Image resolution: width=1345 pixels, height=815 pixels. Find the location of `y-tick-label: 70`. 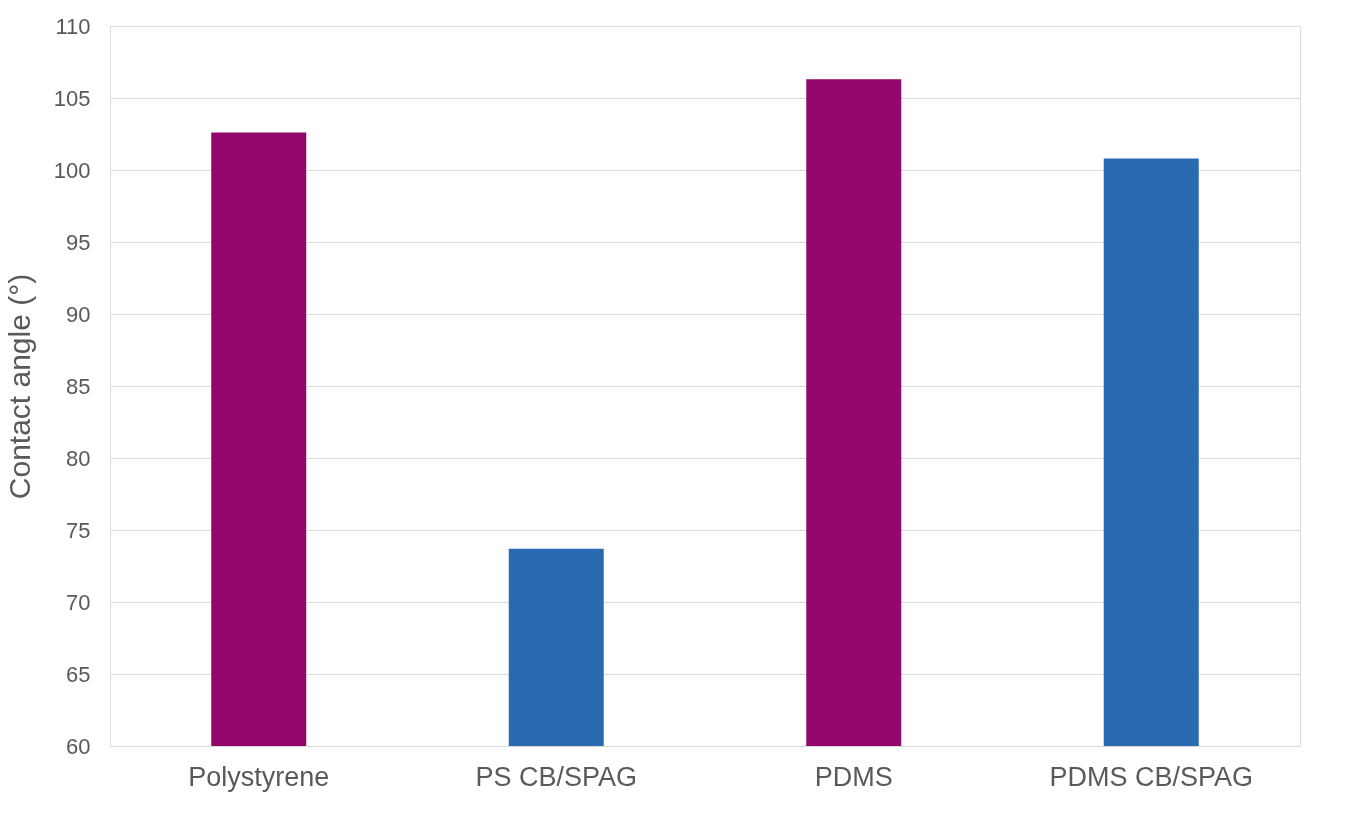

y-tick-label: 70 is located at coordinates (78, 602).